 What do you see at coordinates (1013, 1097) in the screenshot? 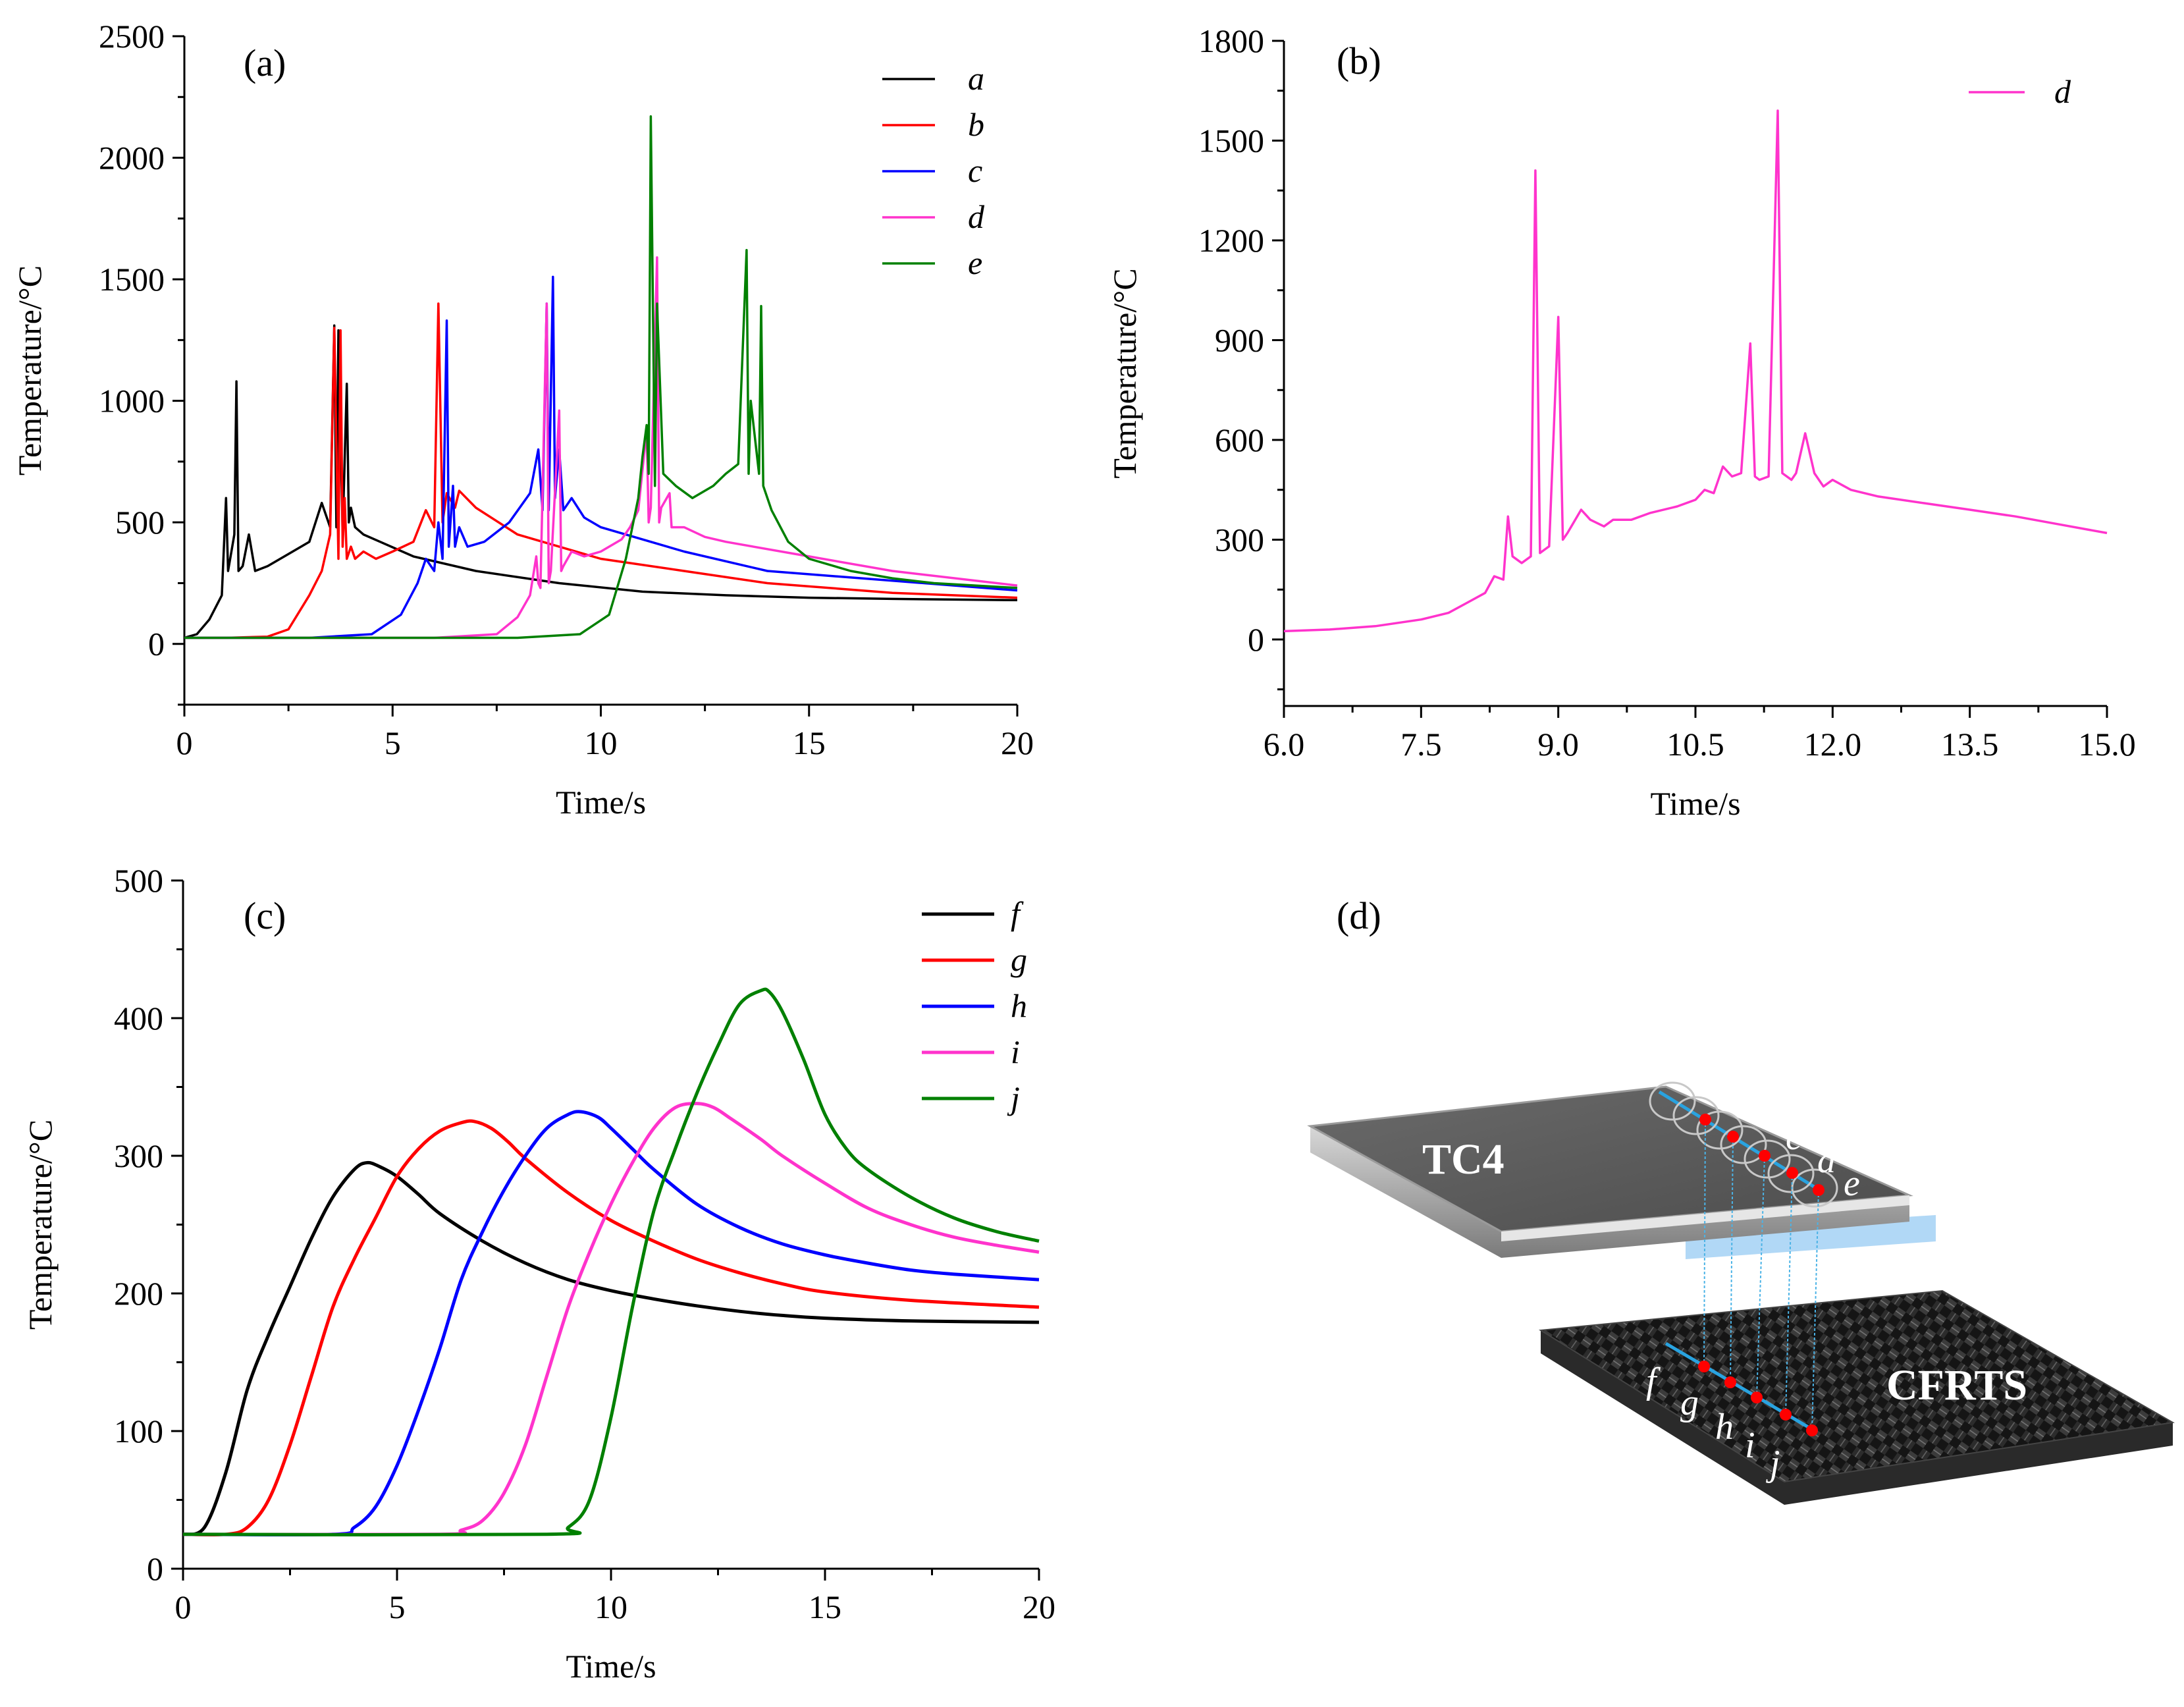
I see `legend-label-j: j` at bounding box center [1013, 1097].